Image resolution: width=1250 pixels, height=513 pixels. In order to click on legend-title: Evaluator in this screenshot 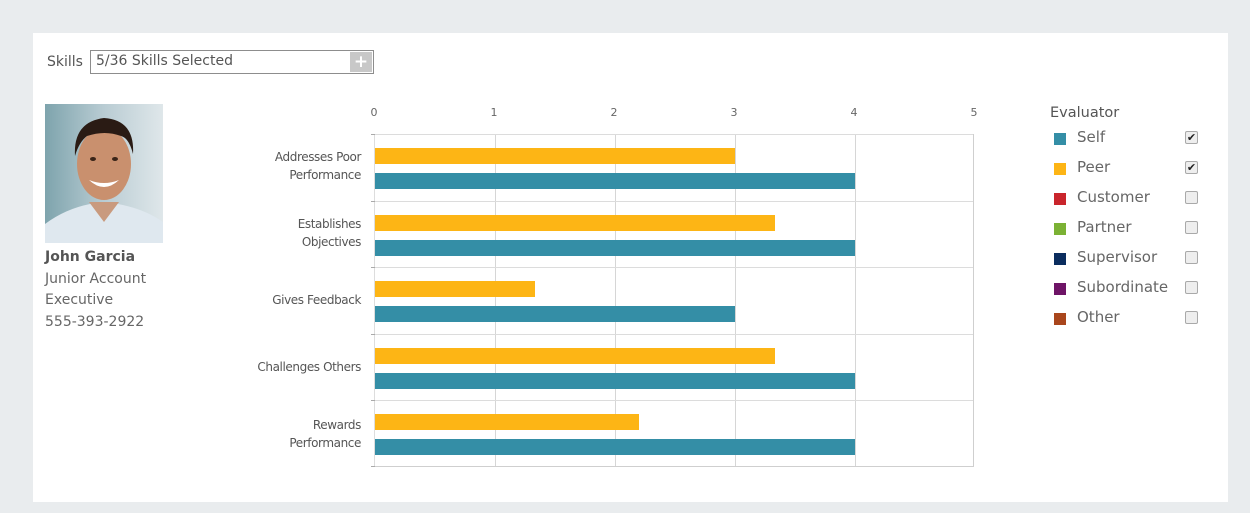, I will do `click(1085, 113)`.